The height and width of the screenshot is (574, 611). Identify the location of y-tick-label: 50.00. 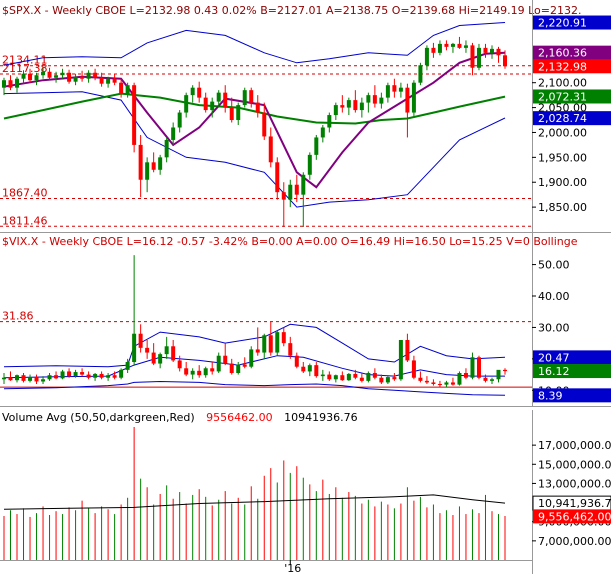
(554, 265).